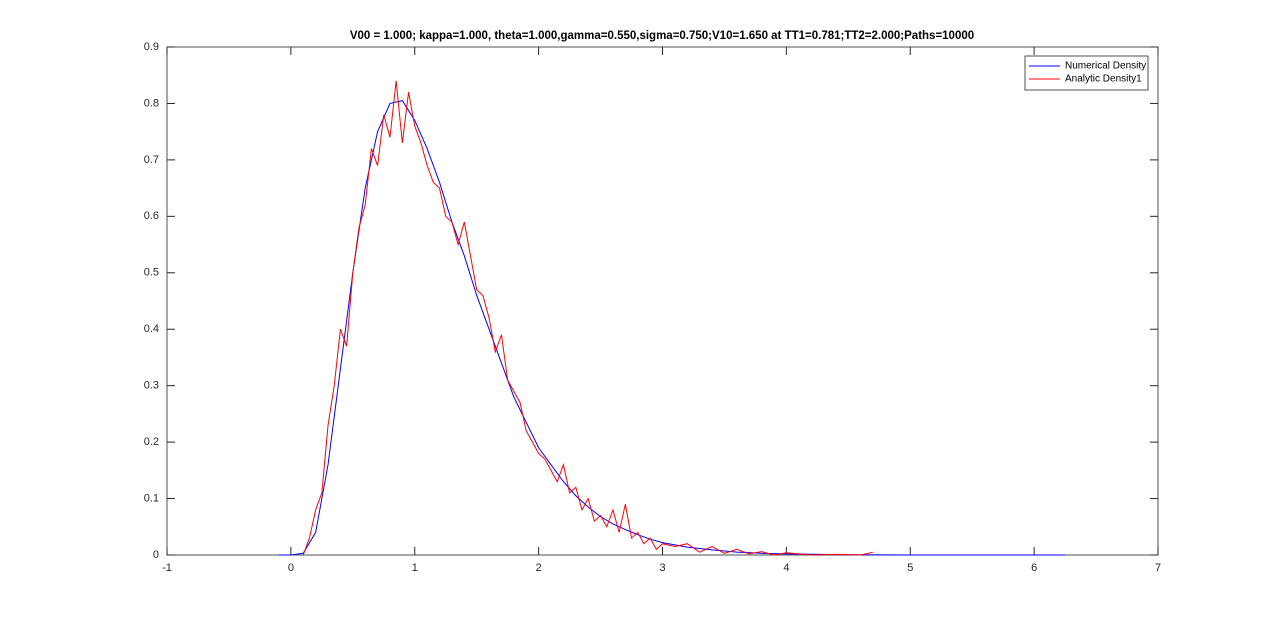 This screenshot has width=1280, height=624. What do you see at coordinates (786, 568) in the screenshot?
I see `x-tick-label: 4` at bounding box center [786, 568].